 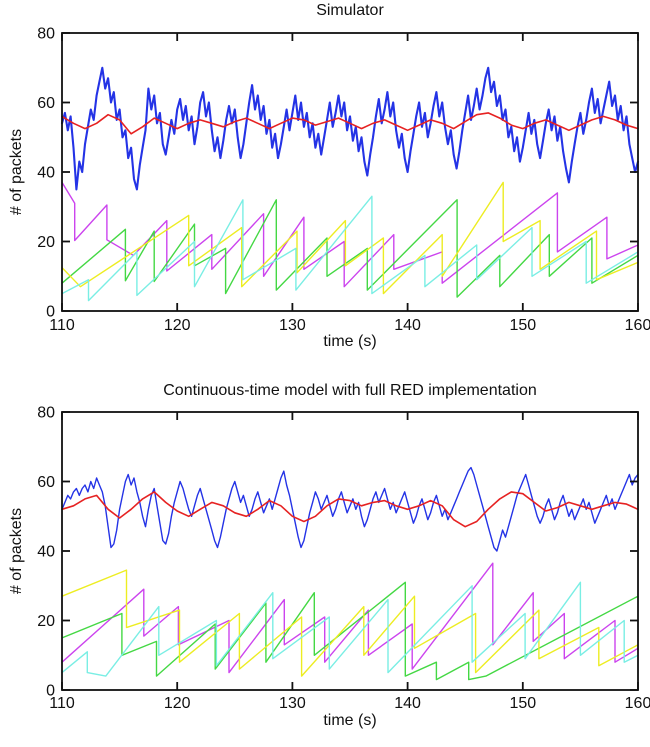 What do you see at coordinates (350, 123) in the screenshot?
I see `series-path-average-queue-red-estimate` at bounding box center [350, 123].